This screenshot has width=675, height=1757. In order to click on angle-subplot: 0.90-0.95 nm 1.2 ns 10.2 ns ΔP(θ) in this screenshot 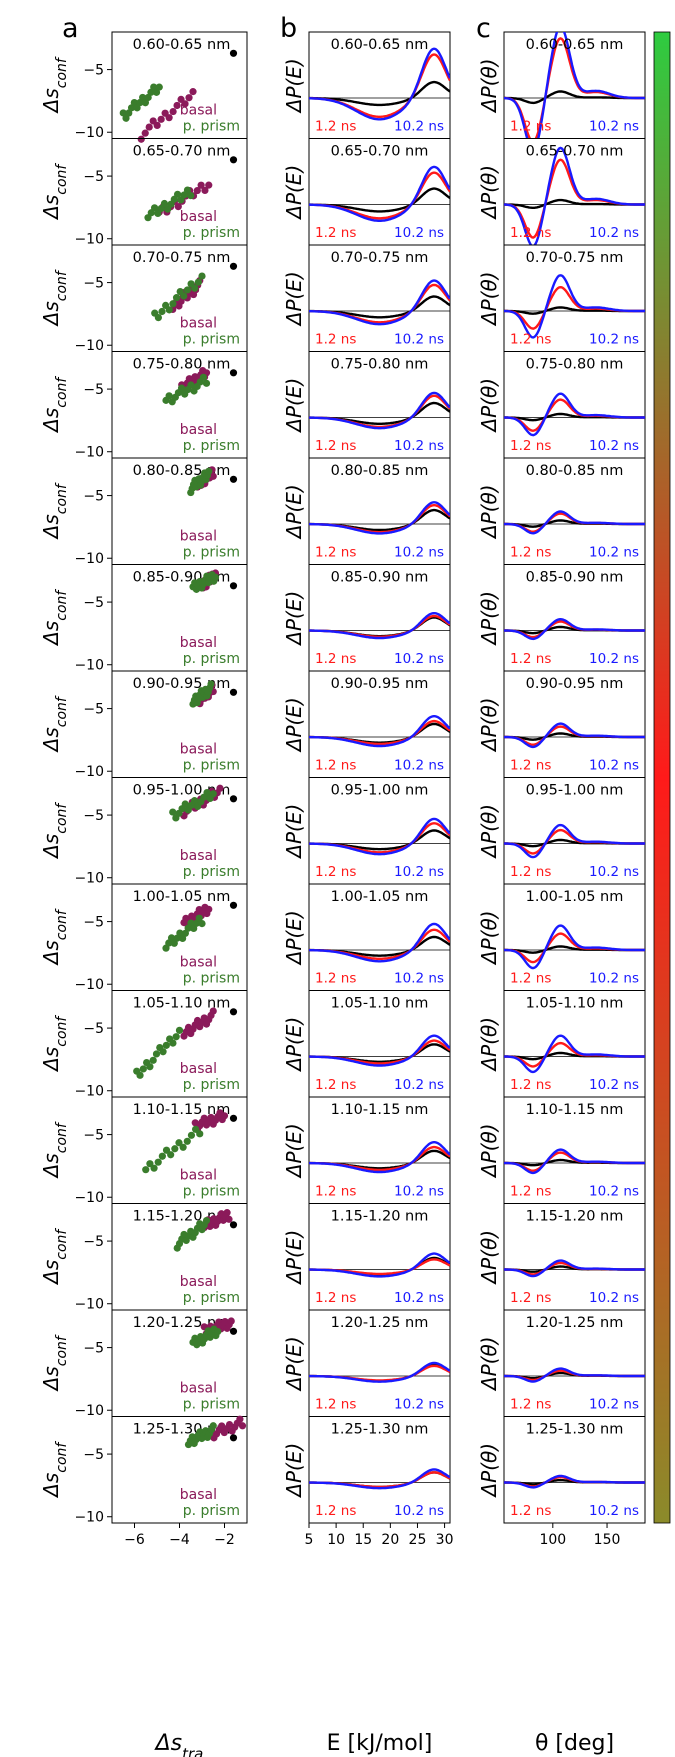, I will do `click(561, 724)`.